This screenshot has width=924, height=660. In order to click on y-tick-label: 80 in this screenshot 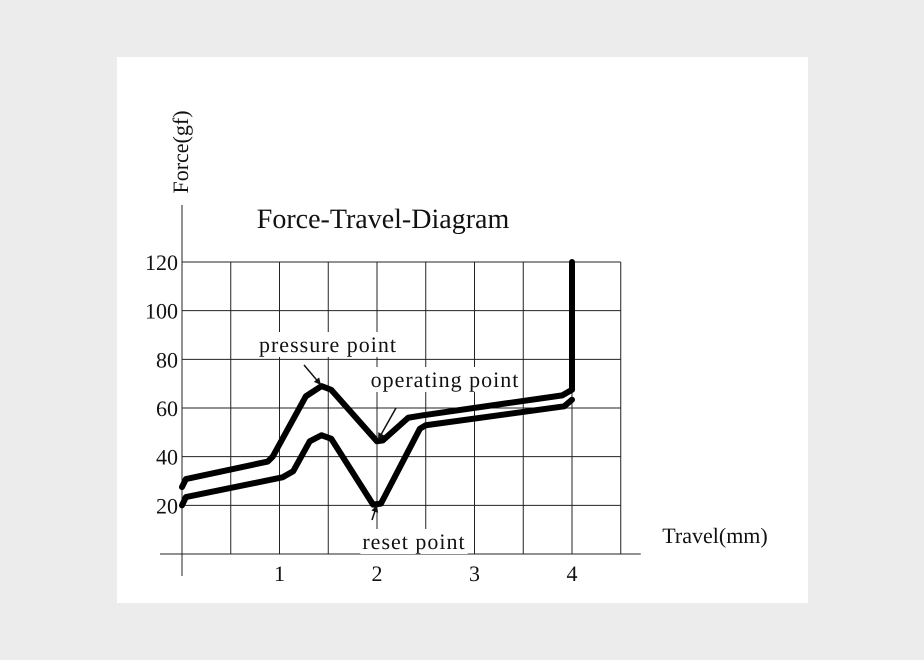, I will do `click(167, 359)`.